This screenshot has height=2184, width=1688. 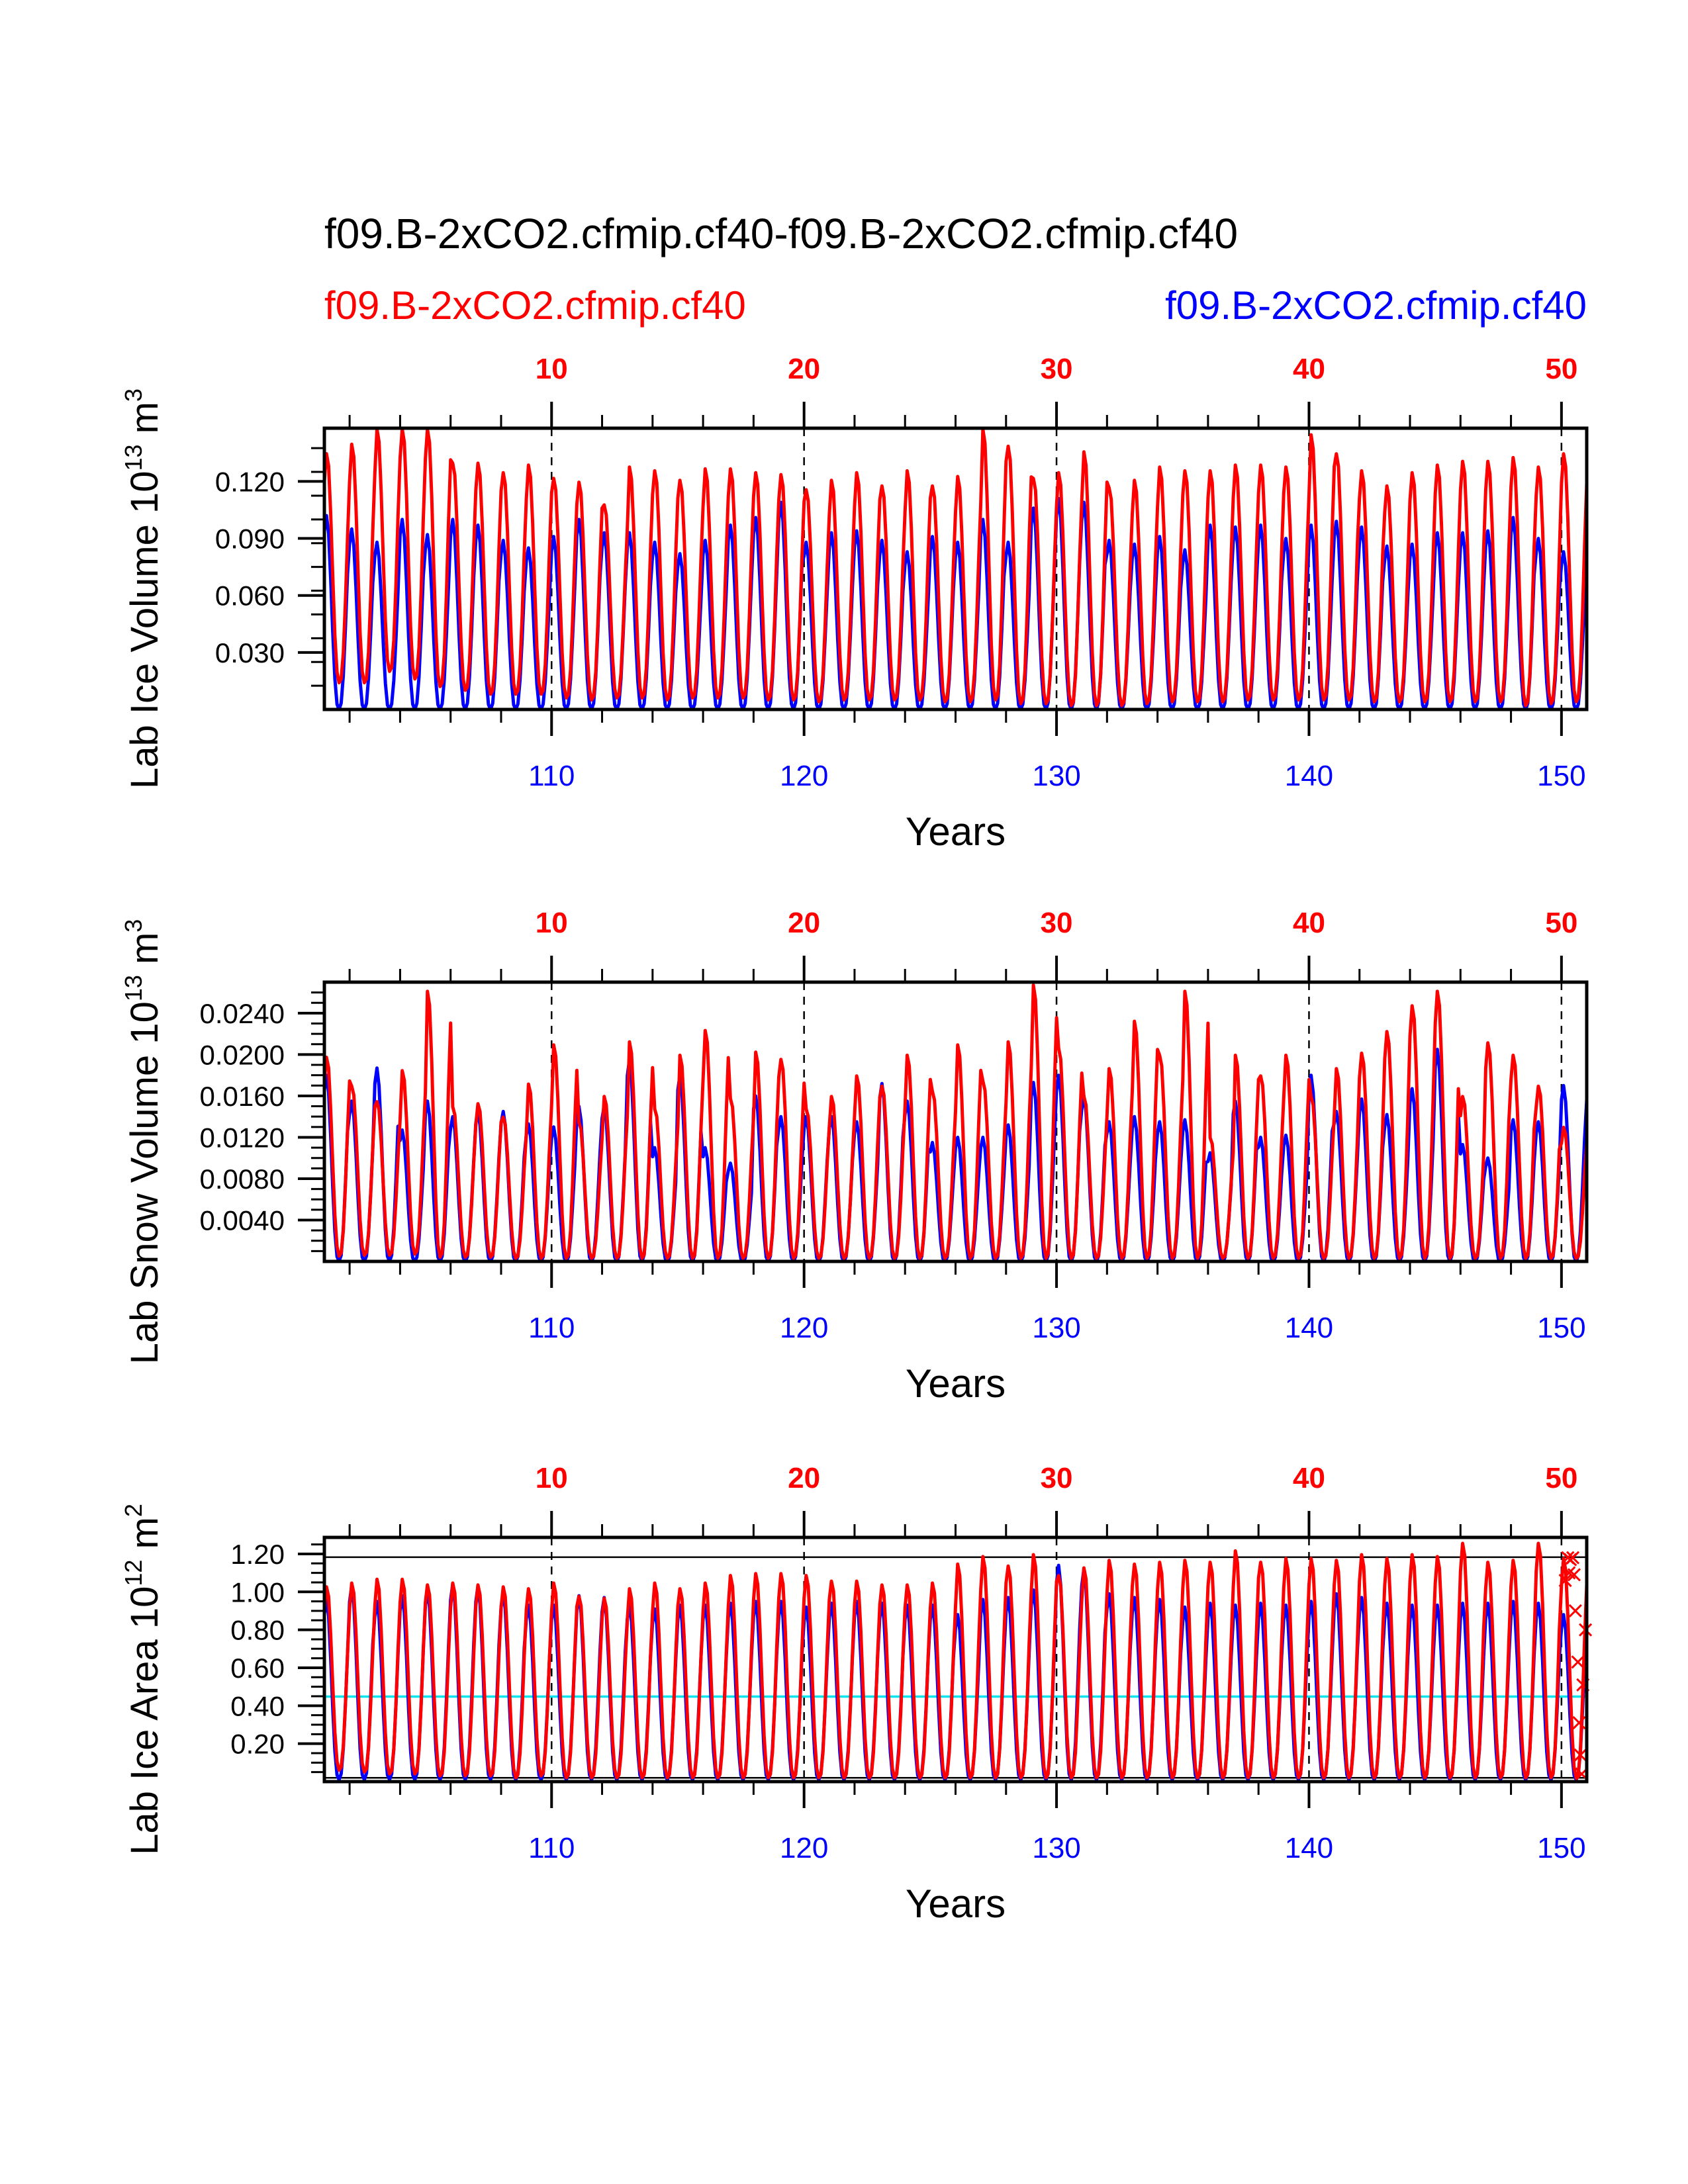 What do you see at coordinates (257, 1555) in the screenshot?
I see `y-tick-label: 1.20` at bounding box center [257, 1555].